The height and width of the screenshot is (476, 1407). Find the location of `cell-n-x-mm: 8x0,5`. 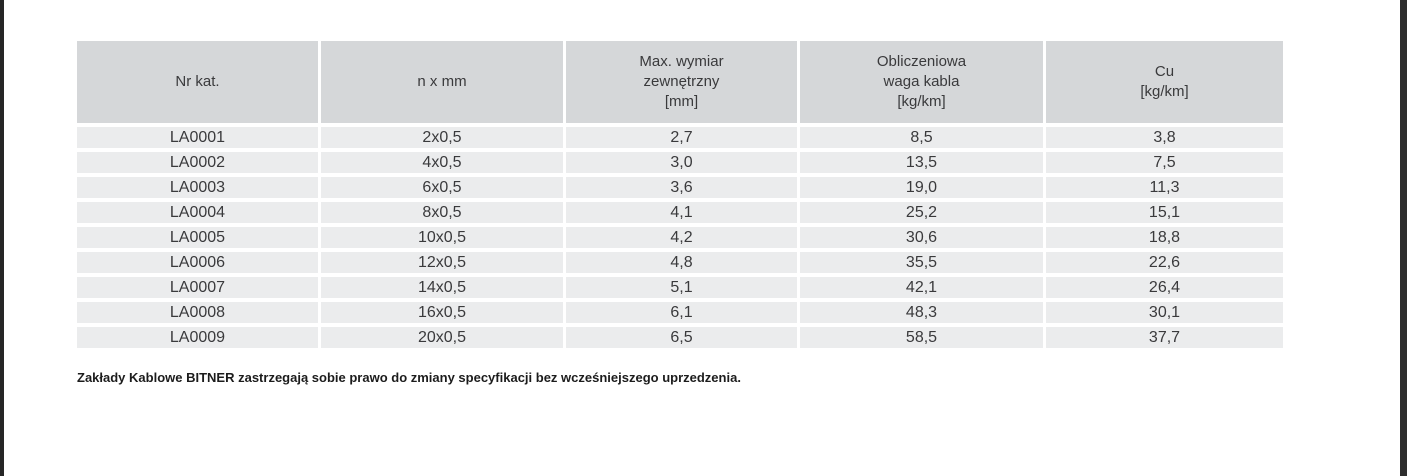

cell-n-x-mm: 8x0,5 is located at coordinates (442, 212).